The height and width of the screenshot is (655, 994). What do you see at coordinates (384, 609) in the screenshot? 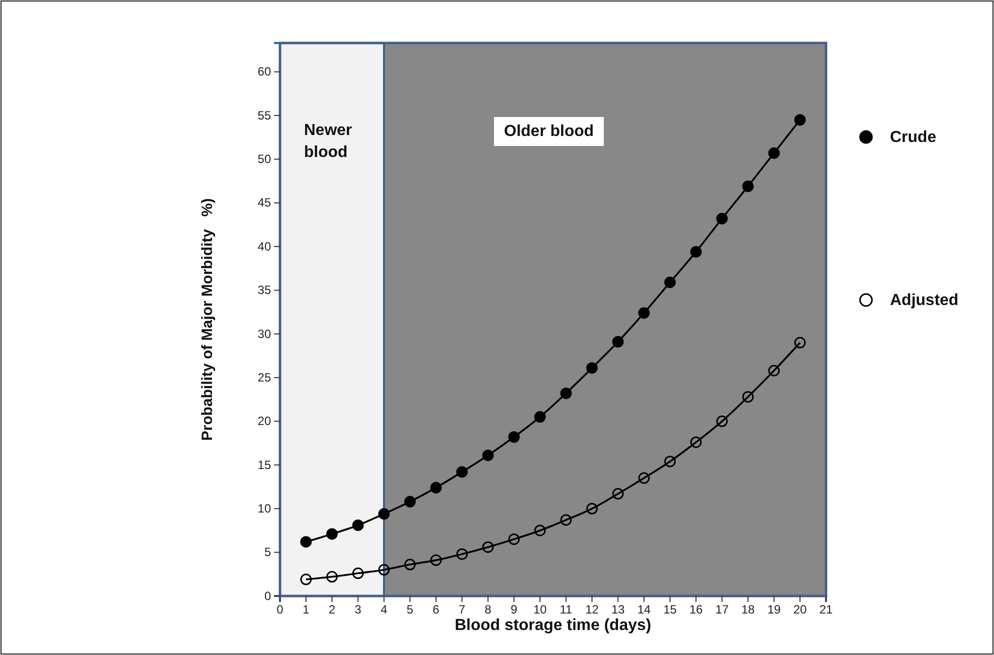
I see `x-tick-label: 4` at bounding box center [384, 609].